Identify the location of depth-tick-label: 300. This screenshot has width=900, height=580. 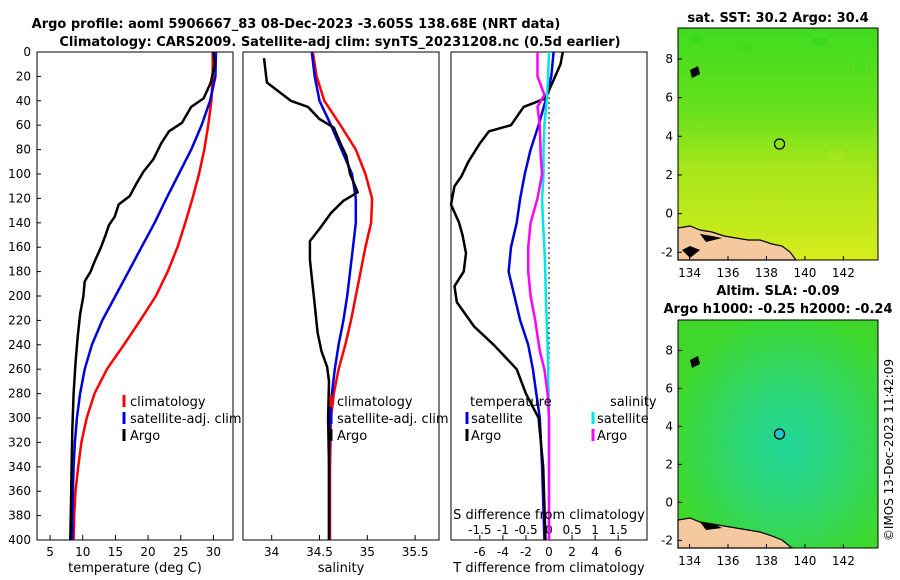
(19, 418).